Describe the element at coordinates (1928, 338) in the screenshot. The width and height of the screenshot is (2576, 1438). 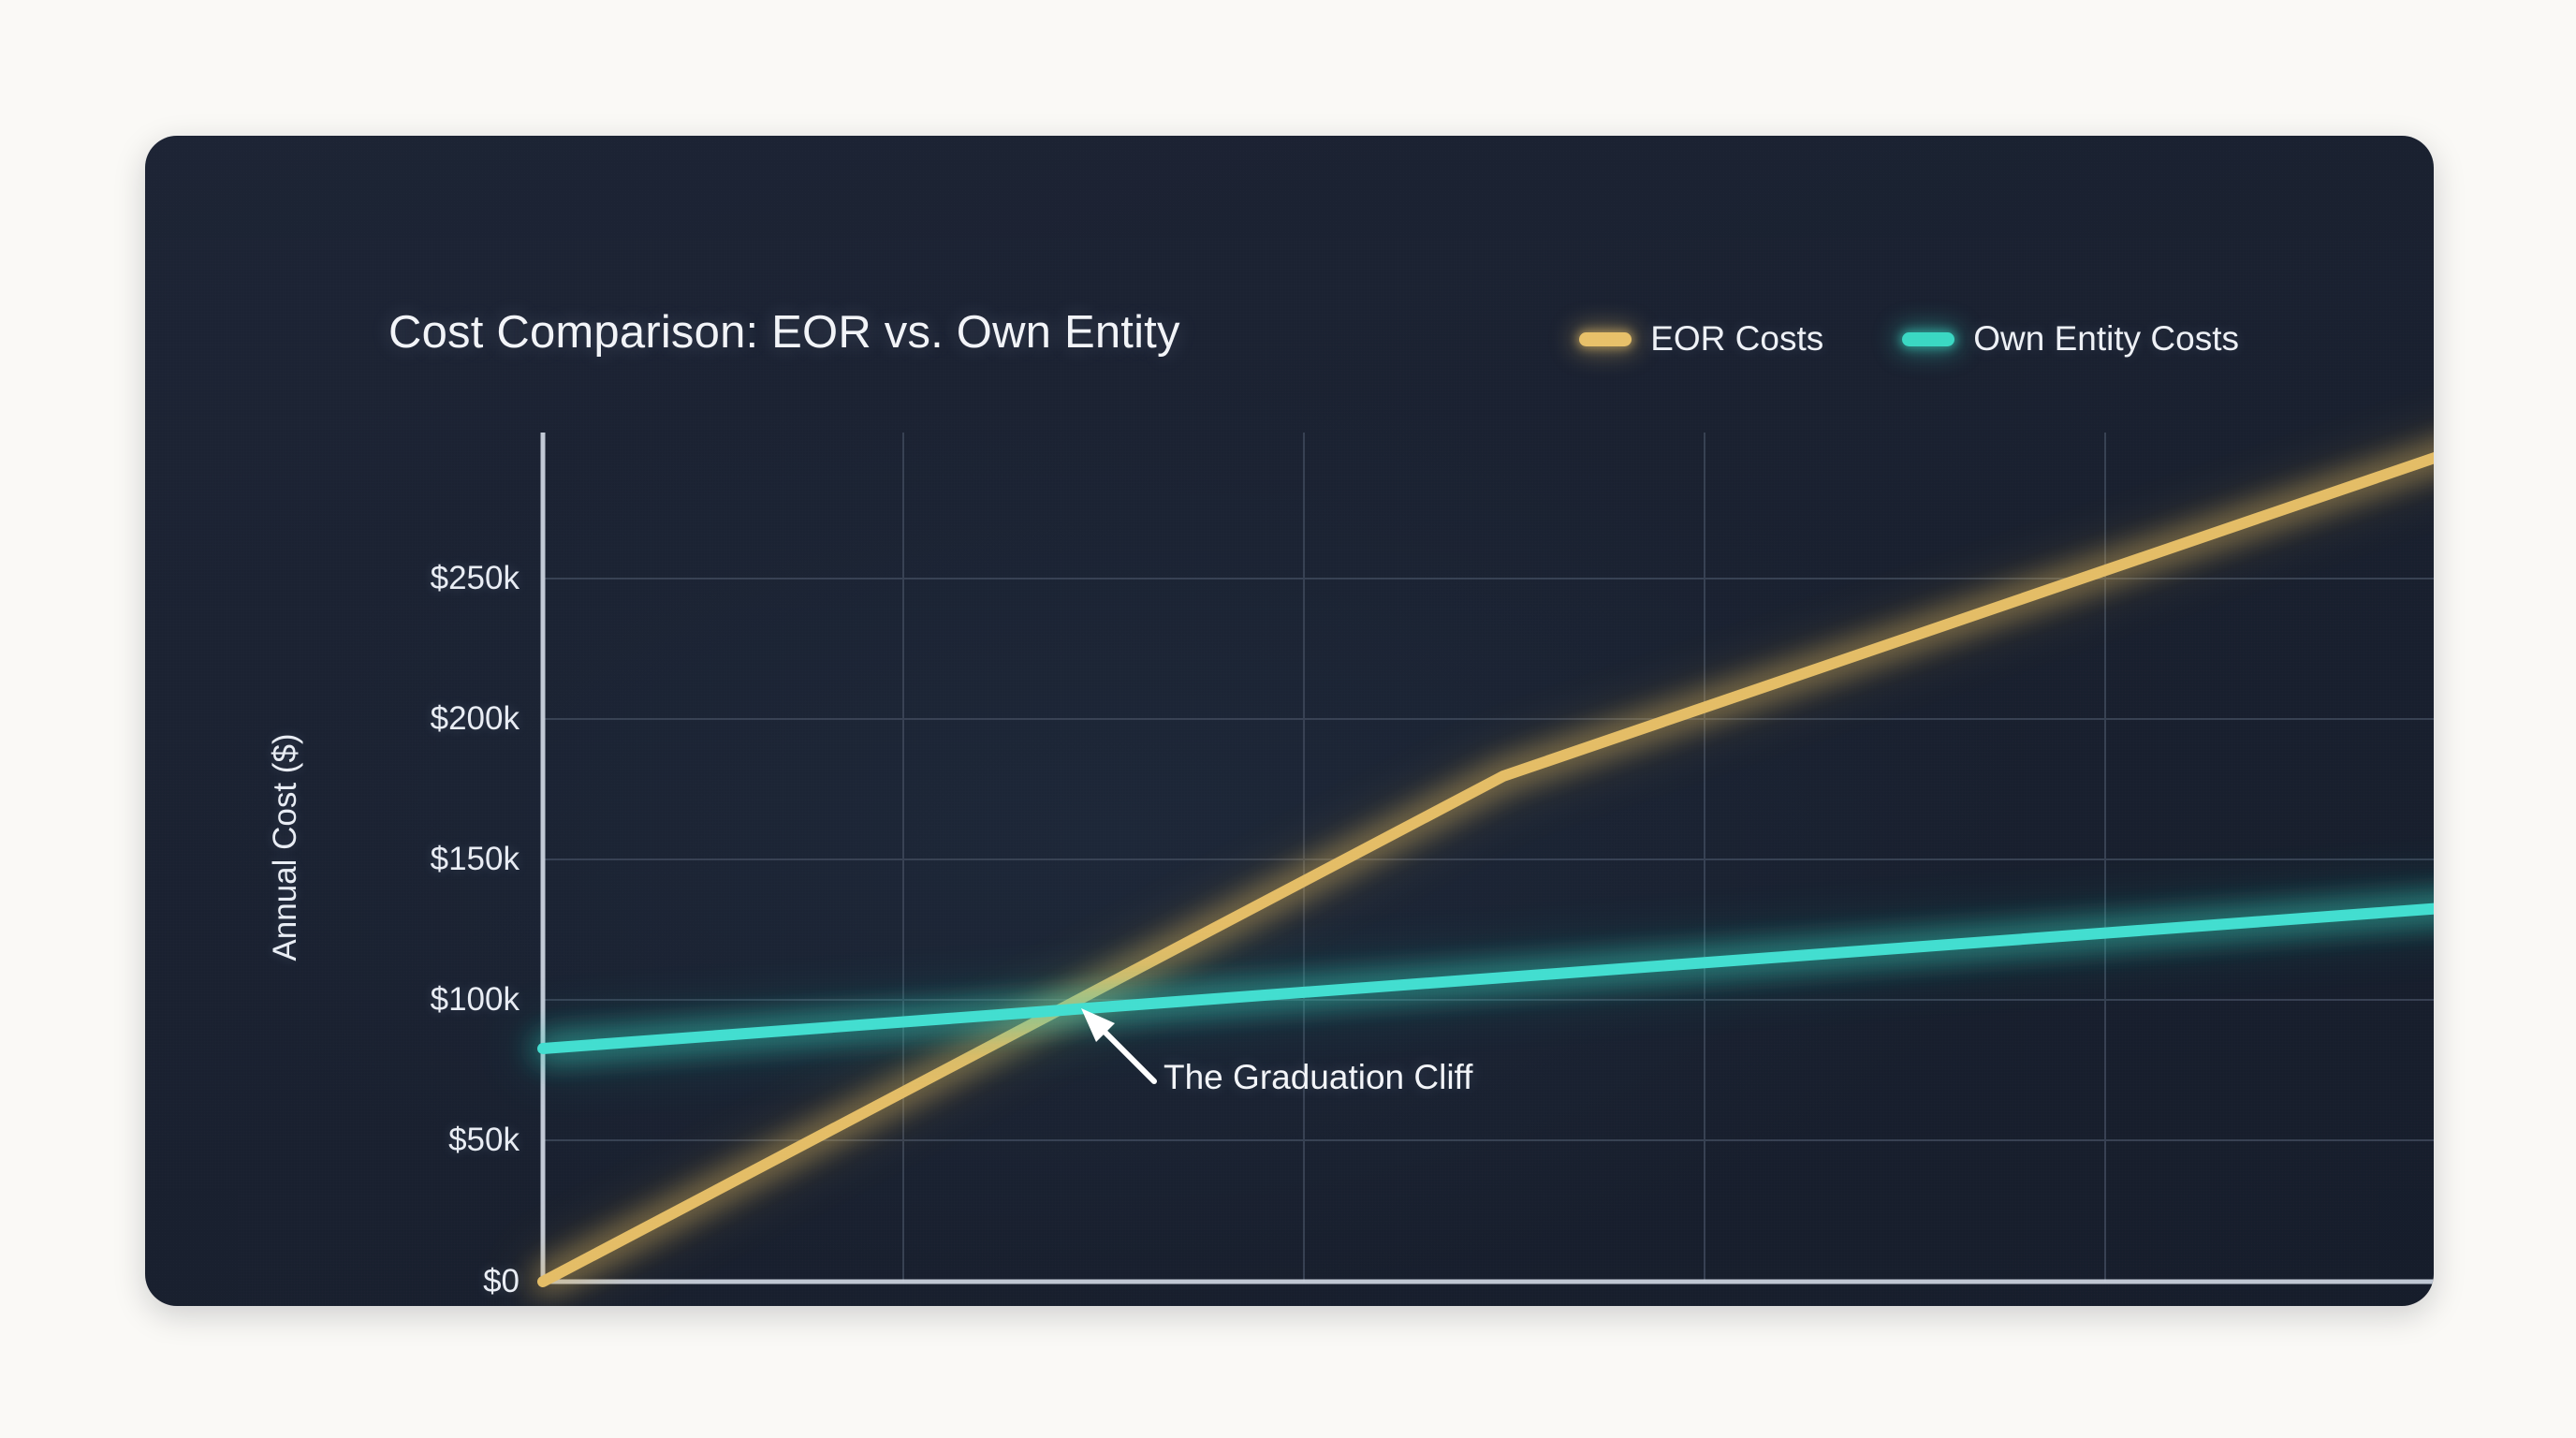
I see `legend-swatch-icon-own-entity` at that location.